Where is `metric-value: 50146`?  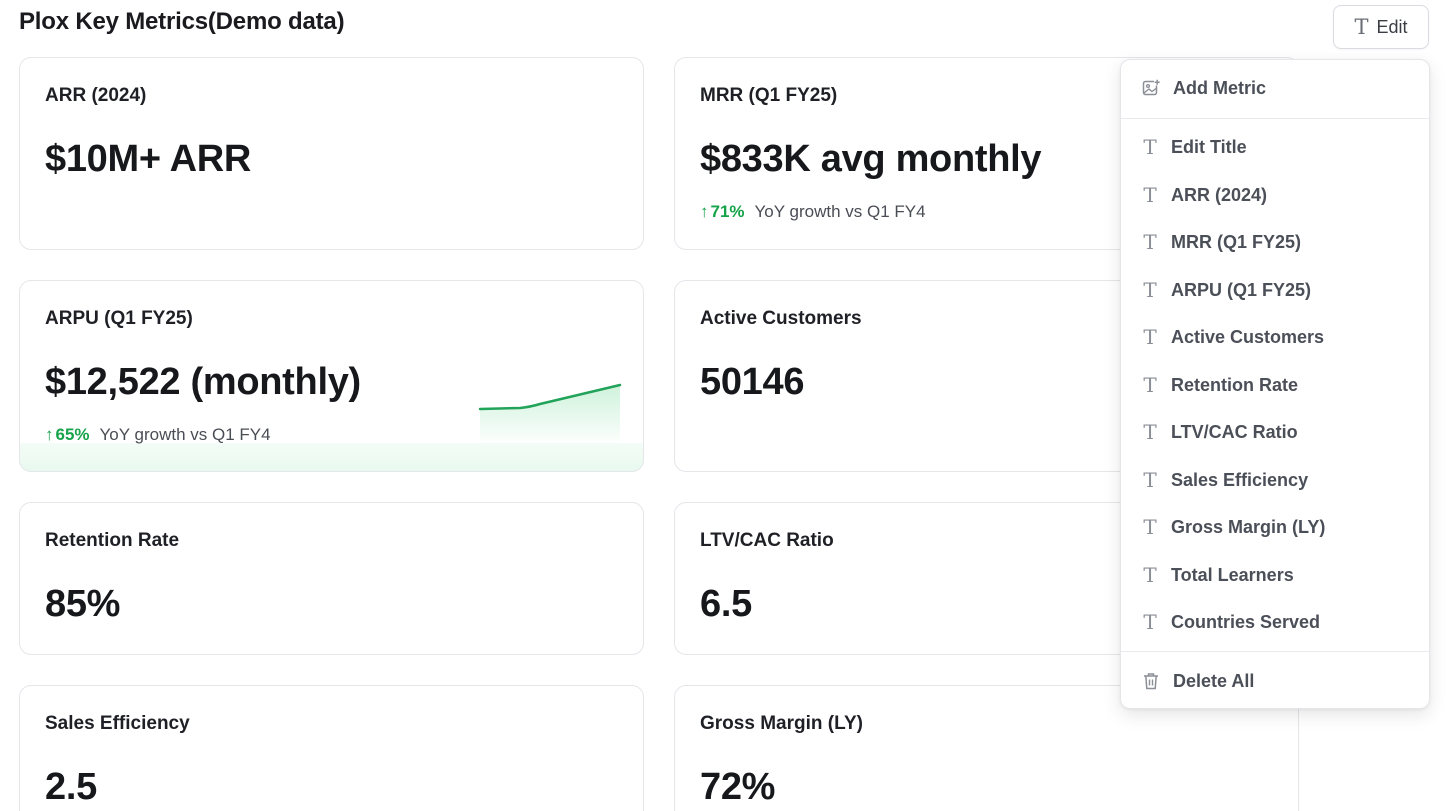 metric-value: 50146 is located at coordinates (752, 382).